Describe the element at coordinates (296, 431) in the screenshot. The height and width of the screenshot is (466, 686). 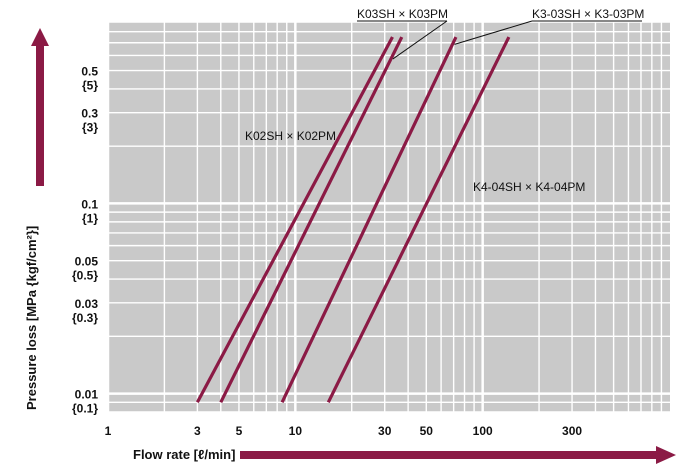
I see `x-tick-label: 10` at that location.